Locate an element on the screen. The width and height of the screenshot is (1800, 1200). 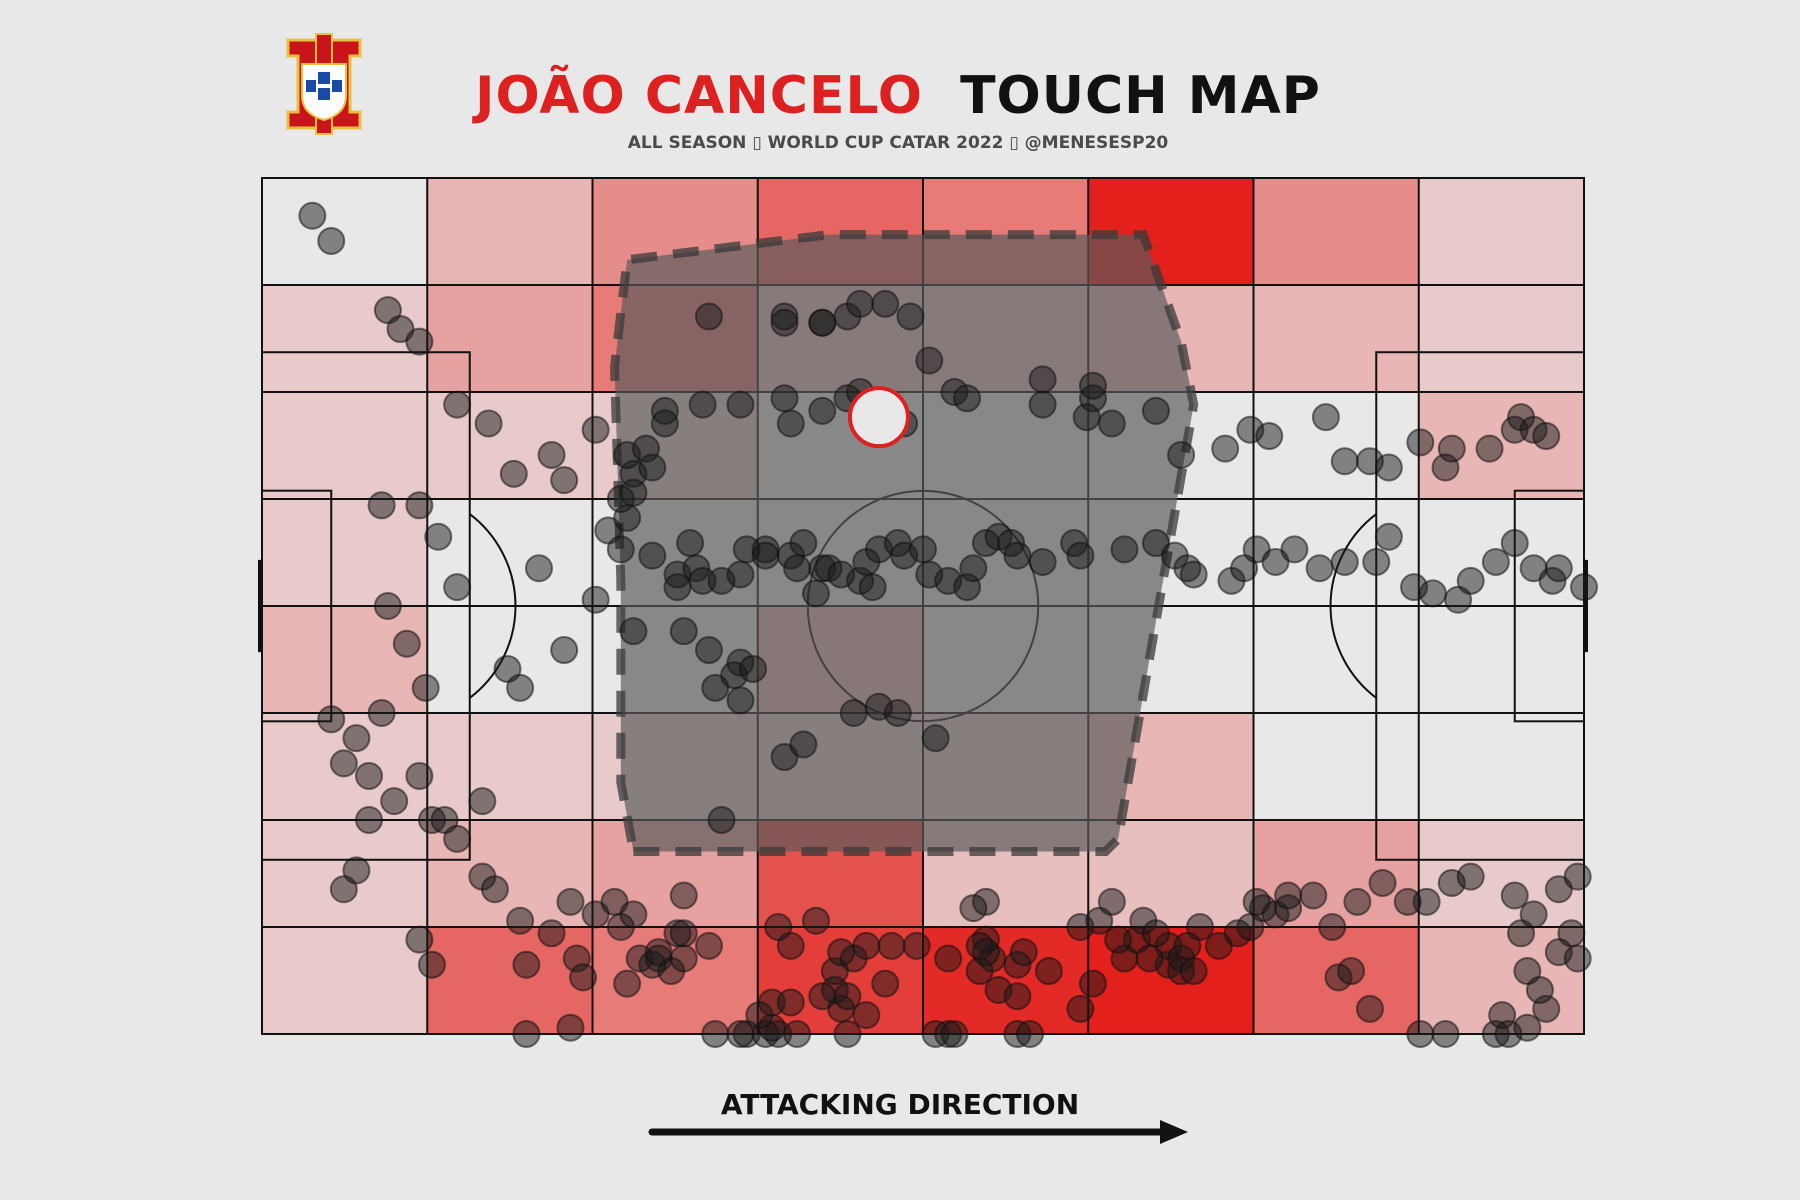
chart-title: JOÃO CANCELO TOUCH MAP is located at coordinates (896, 95).